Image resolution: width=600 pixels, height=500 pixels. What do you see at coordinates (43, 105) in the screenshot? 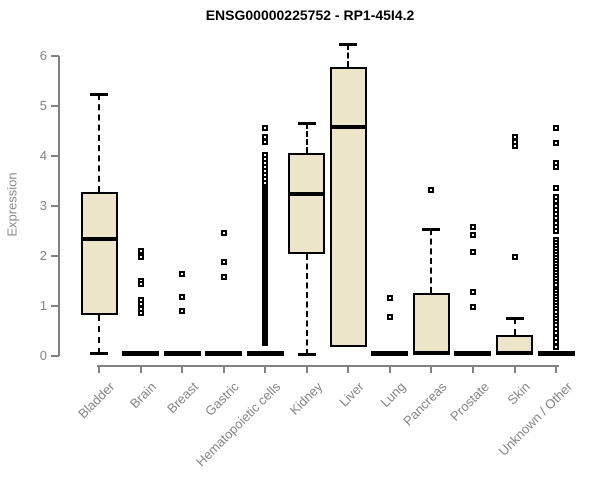
I see `y-tick-label: 5` at bounding box center [43, 105].